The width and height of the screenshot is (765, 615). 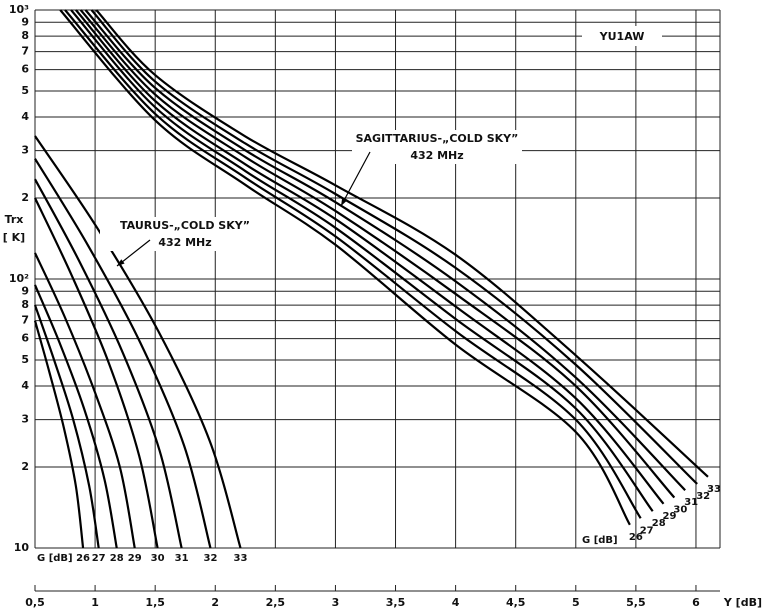 I want to click on x-tick-label: 2, so click(x=215, y=602).